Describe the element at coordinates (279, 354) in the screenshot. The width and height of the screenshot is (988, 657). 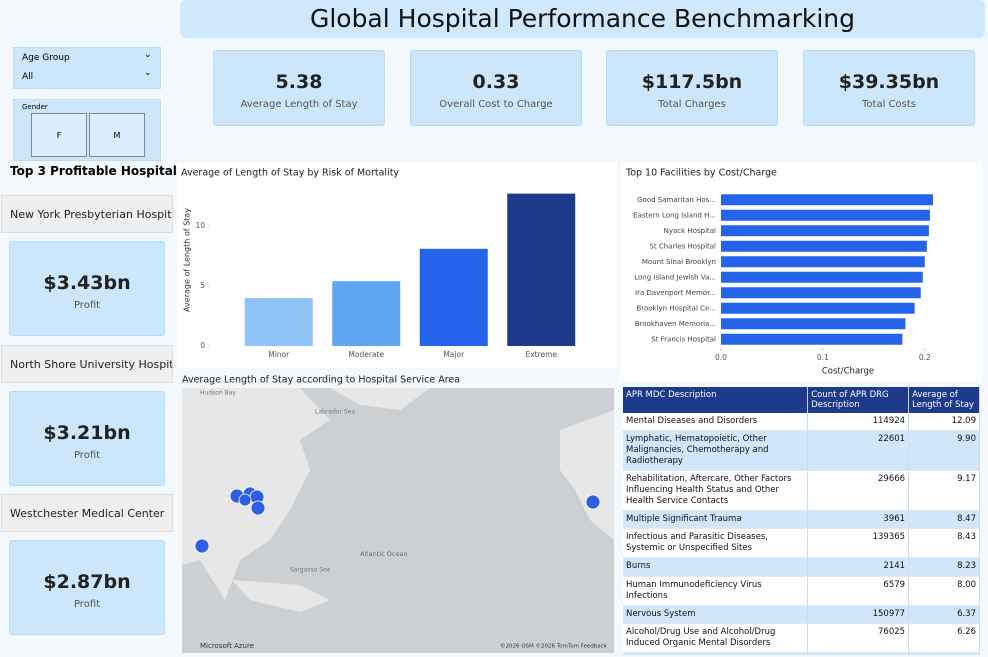
I see `x-tick-label: Minor` at that location.